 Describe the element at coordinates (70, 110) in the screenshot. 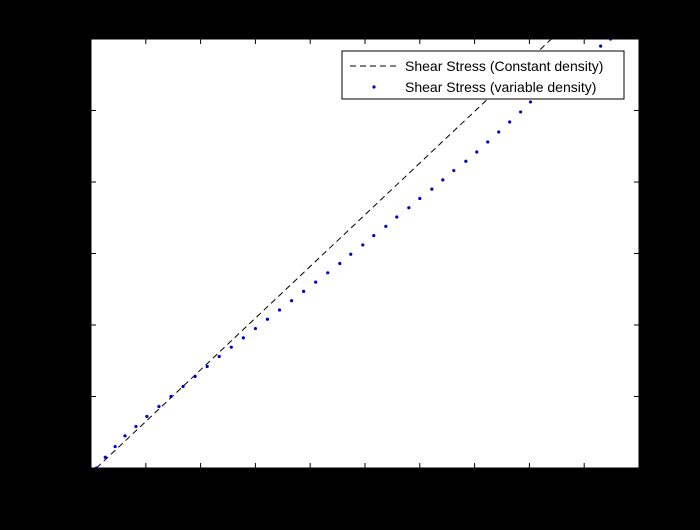

I see `y-tick-label: 2500` at that location.